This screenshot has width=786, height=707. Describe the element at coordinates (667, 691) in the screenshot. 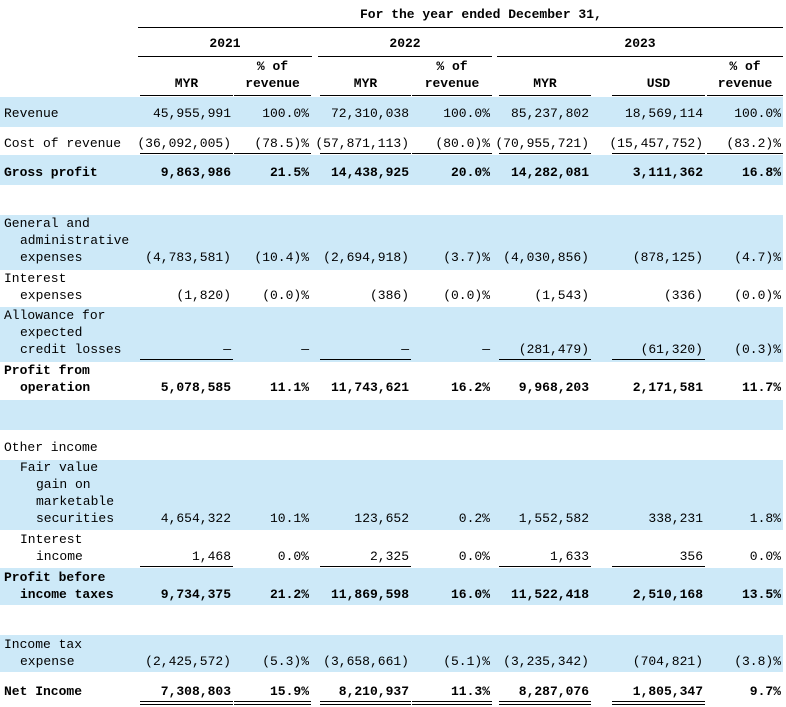

I see `cell-value: 1,805,347` at that location.